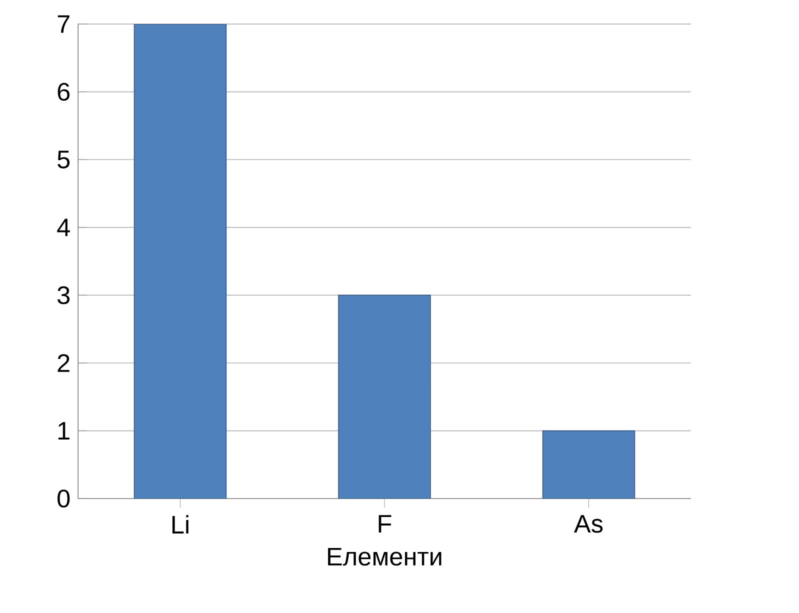 Image resolution: width=799 pixels, height=613 pixels. I want to click on y-tick-label: 1, so click(64, 431).